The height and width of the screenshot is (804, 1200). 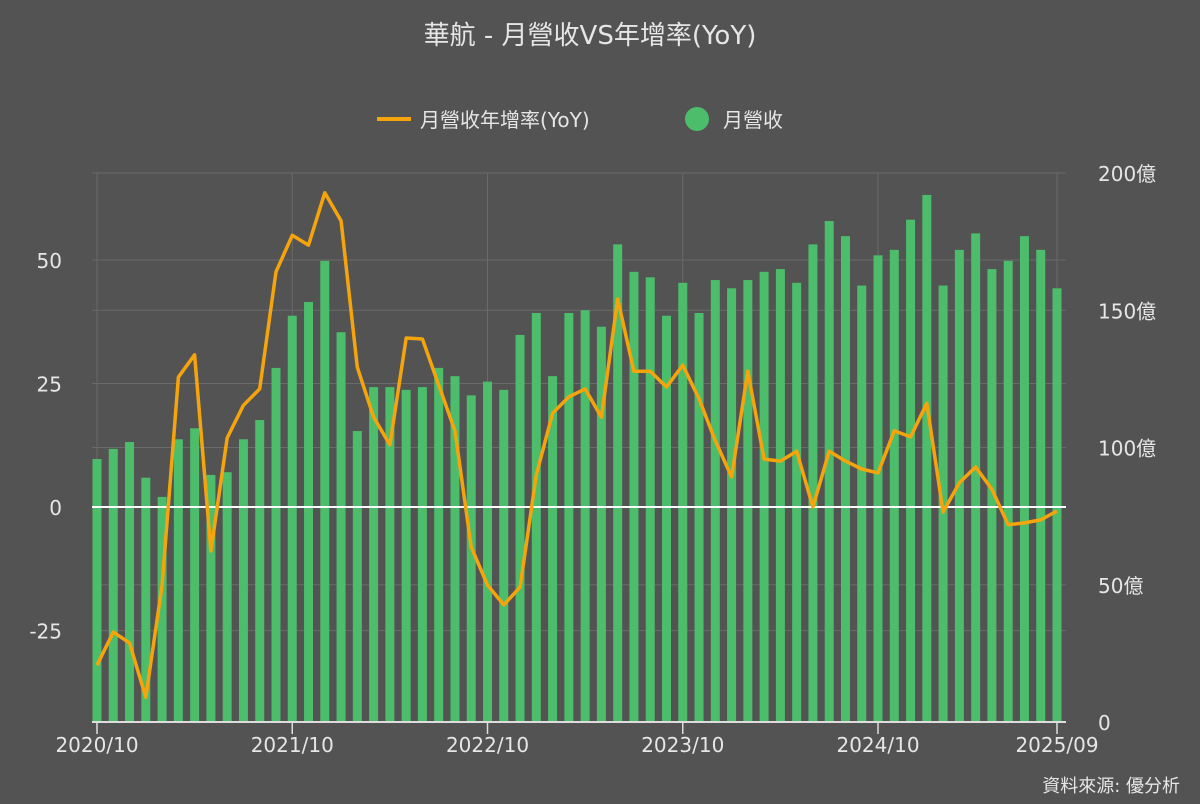 I want to click on legend-bar-swatch, so click(x=697, y=119).